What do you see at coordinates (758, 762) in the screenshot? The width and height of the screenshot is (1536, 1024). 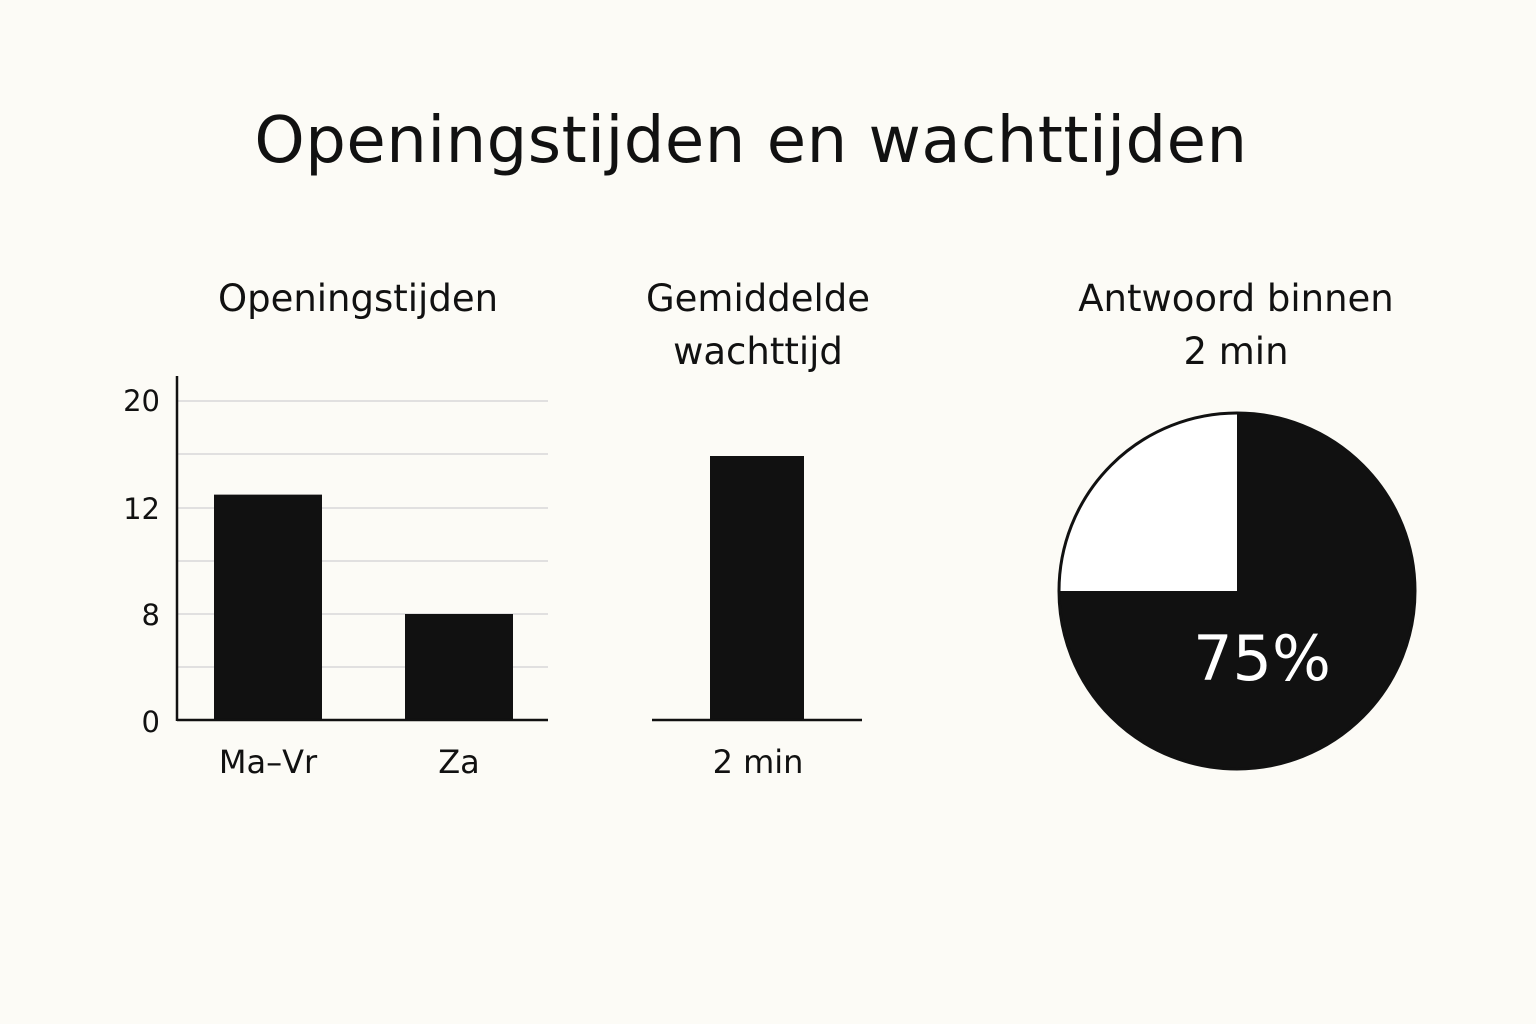 I see `category-label-2-min: 2 min` at bounding box center [758, 762].